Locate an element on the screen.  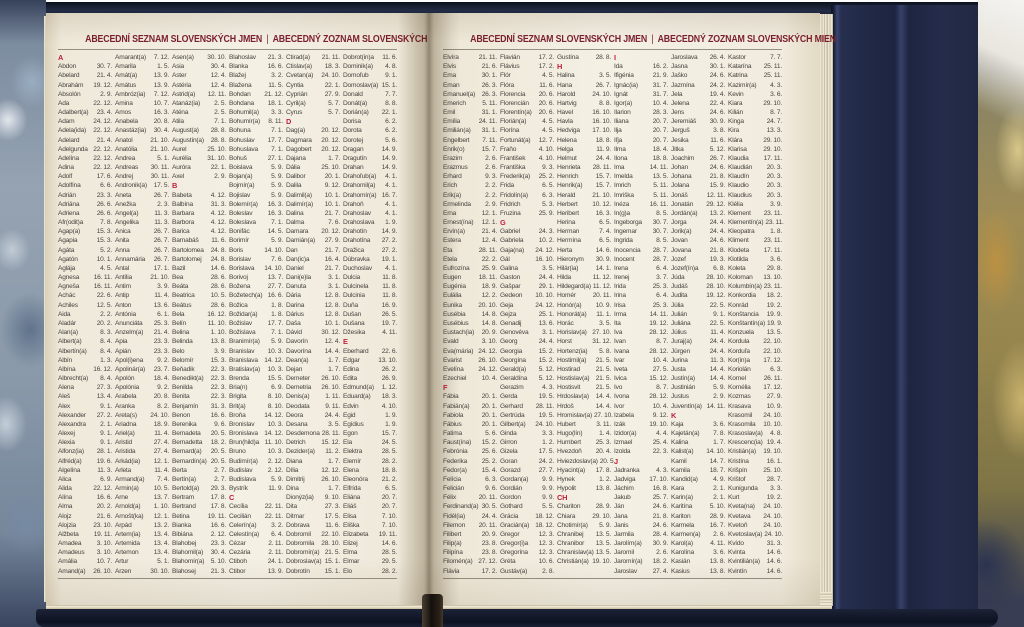
nameday-date: 15. 3. is located at coordinates (104, 241).